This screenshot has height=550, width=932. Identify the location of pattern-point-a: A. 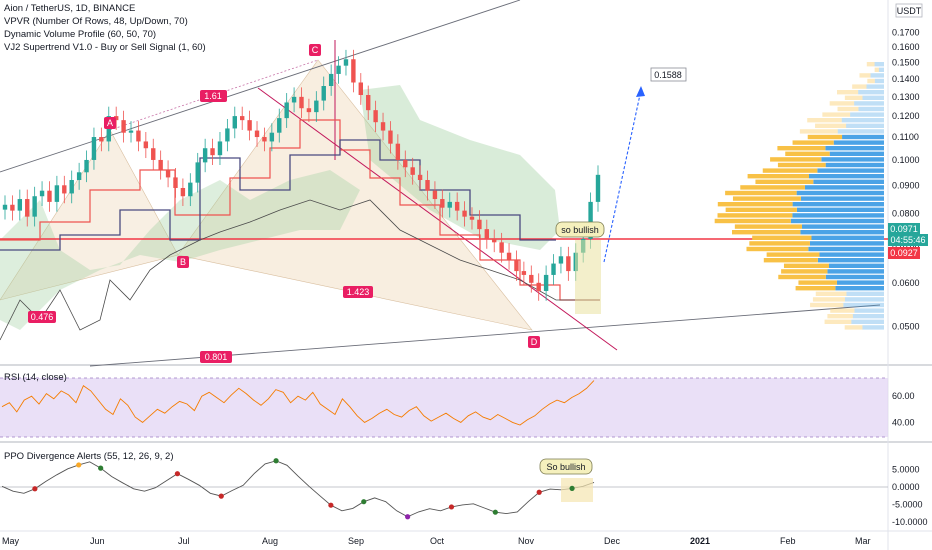
(110, 123).